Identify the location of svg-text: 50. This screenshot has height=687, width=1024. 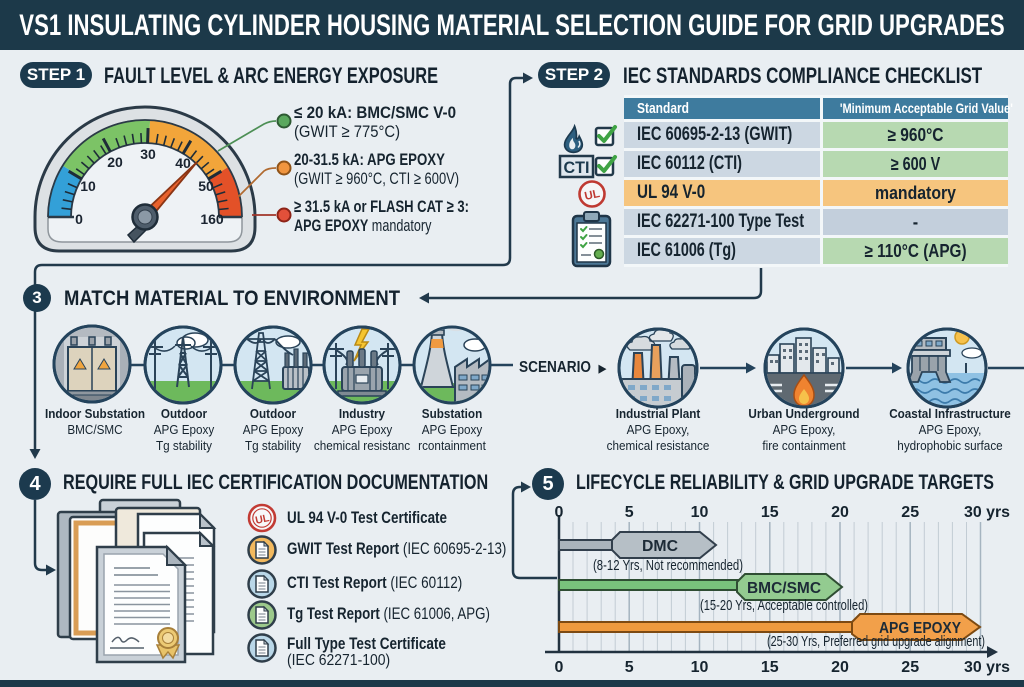
(206, 186).